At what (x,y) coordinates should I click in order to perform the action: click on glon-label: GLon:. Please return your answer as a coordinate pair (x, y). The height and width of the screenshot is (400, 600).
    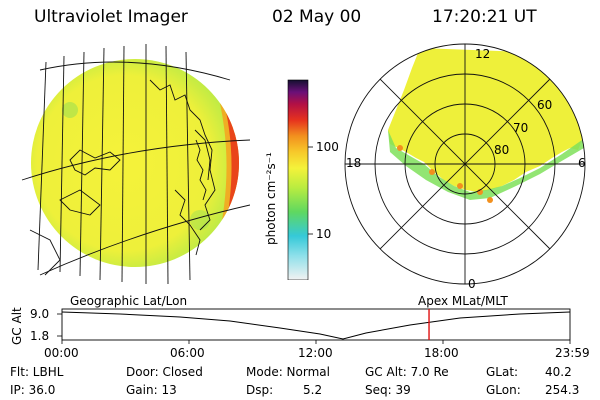
    Looking at the image, I should click on (503, 390).